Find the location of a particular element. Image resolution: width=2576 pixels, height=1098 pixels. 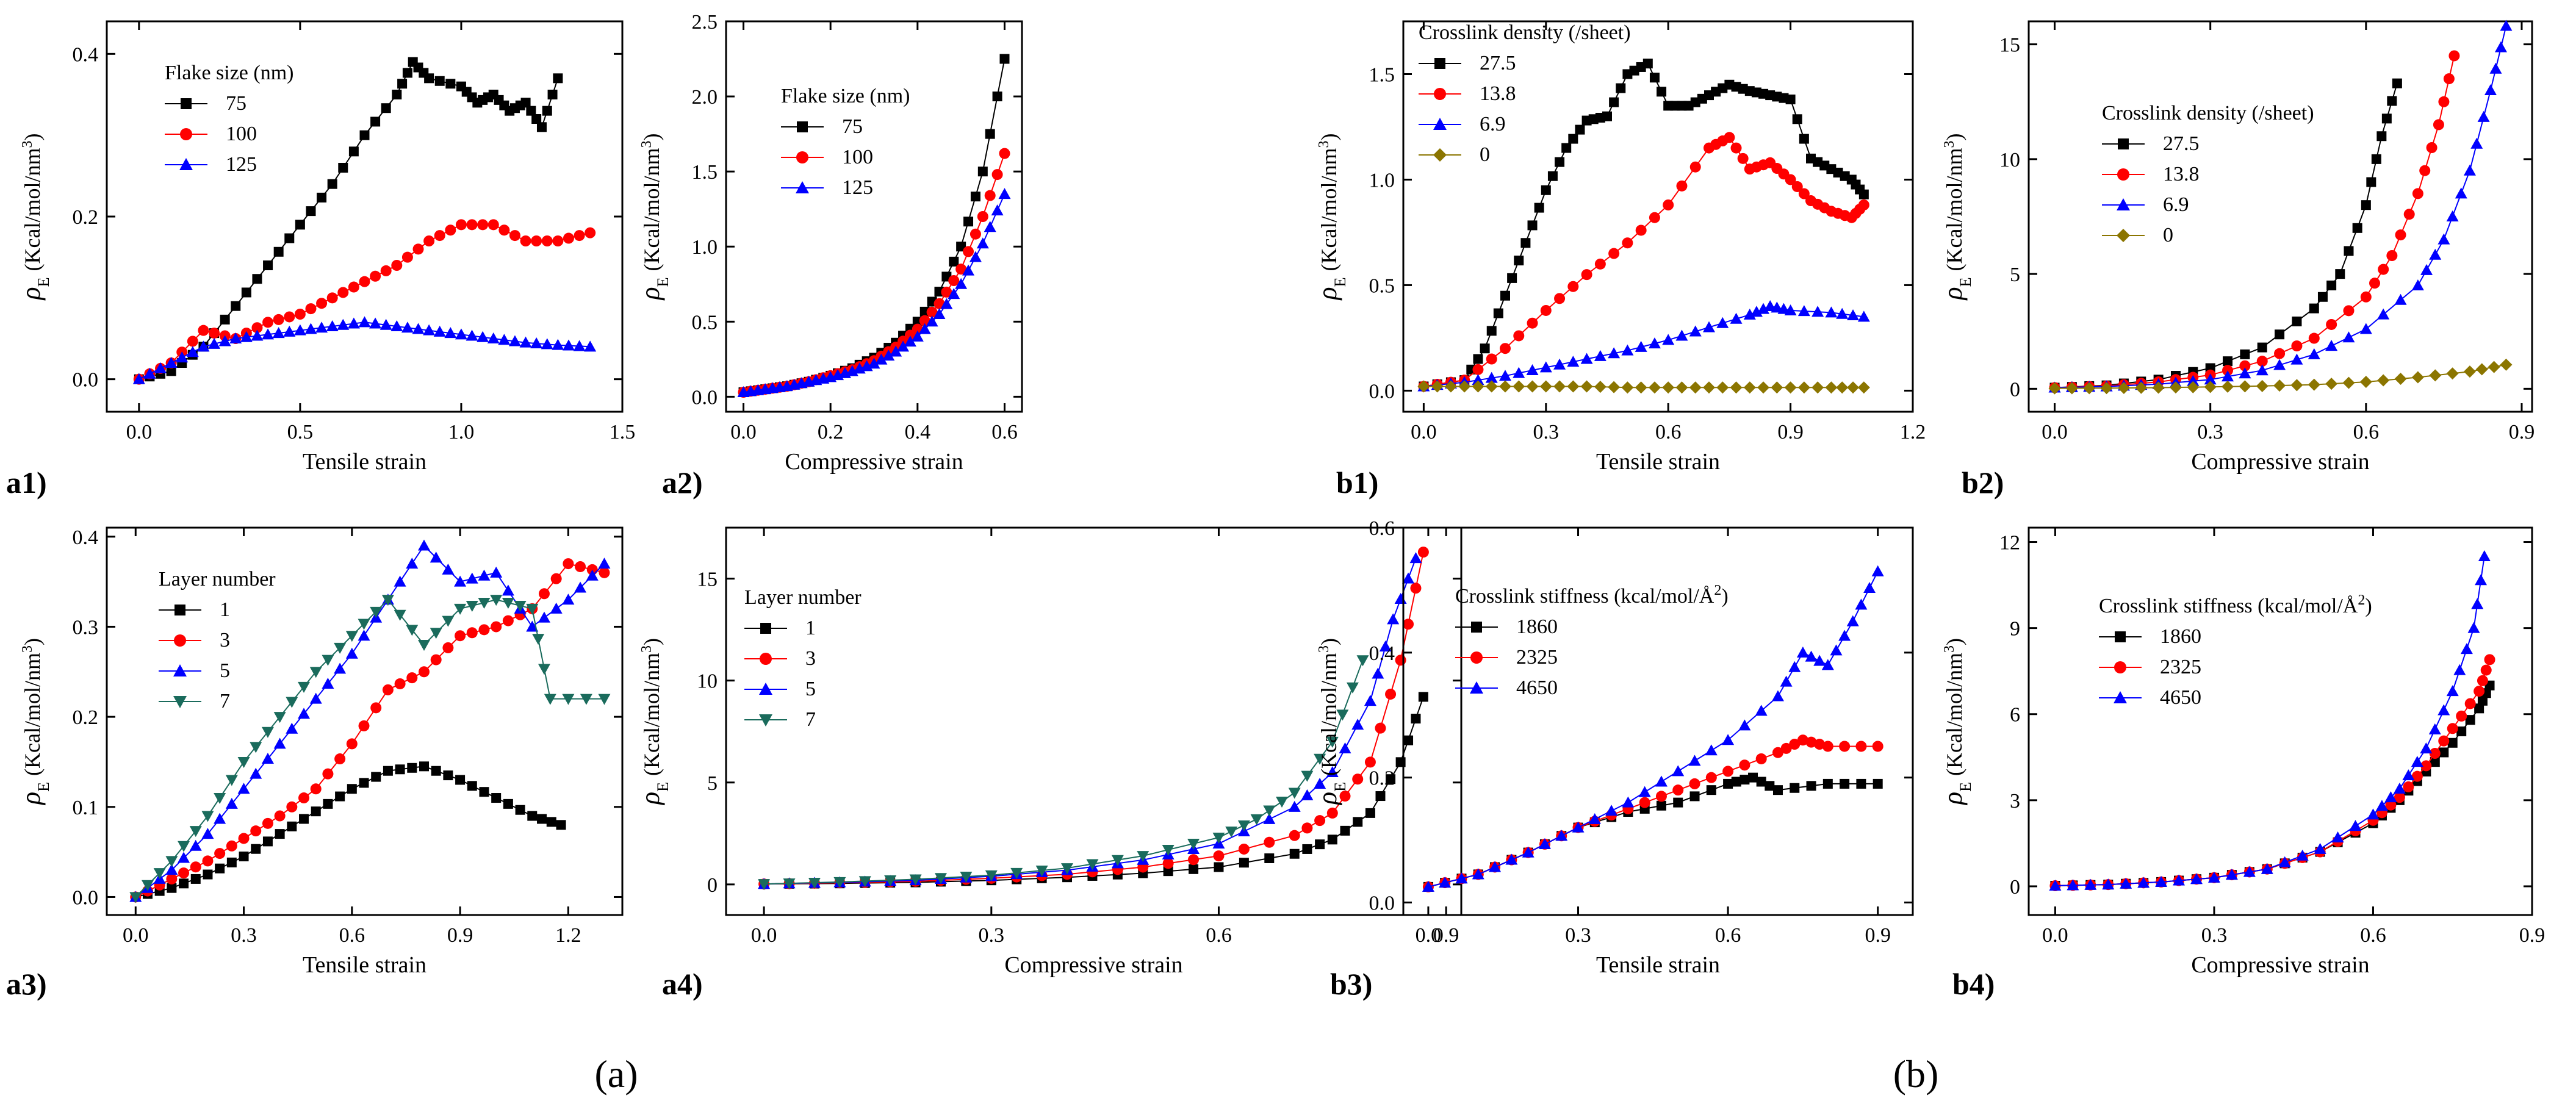

legend-label-a2: 100 is located at coordinates (857, 157).